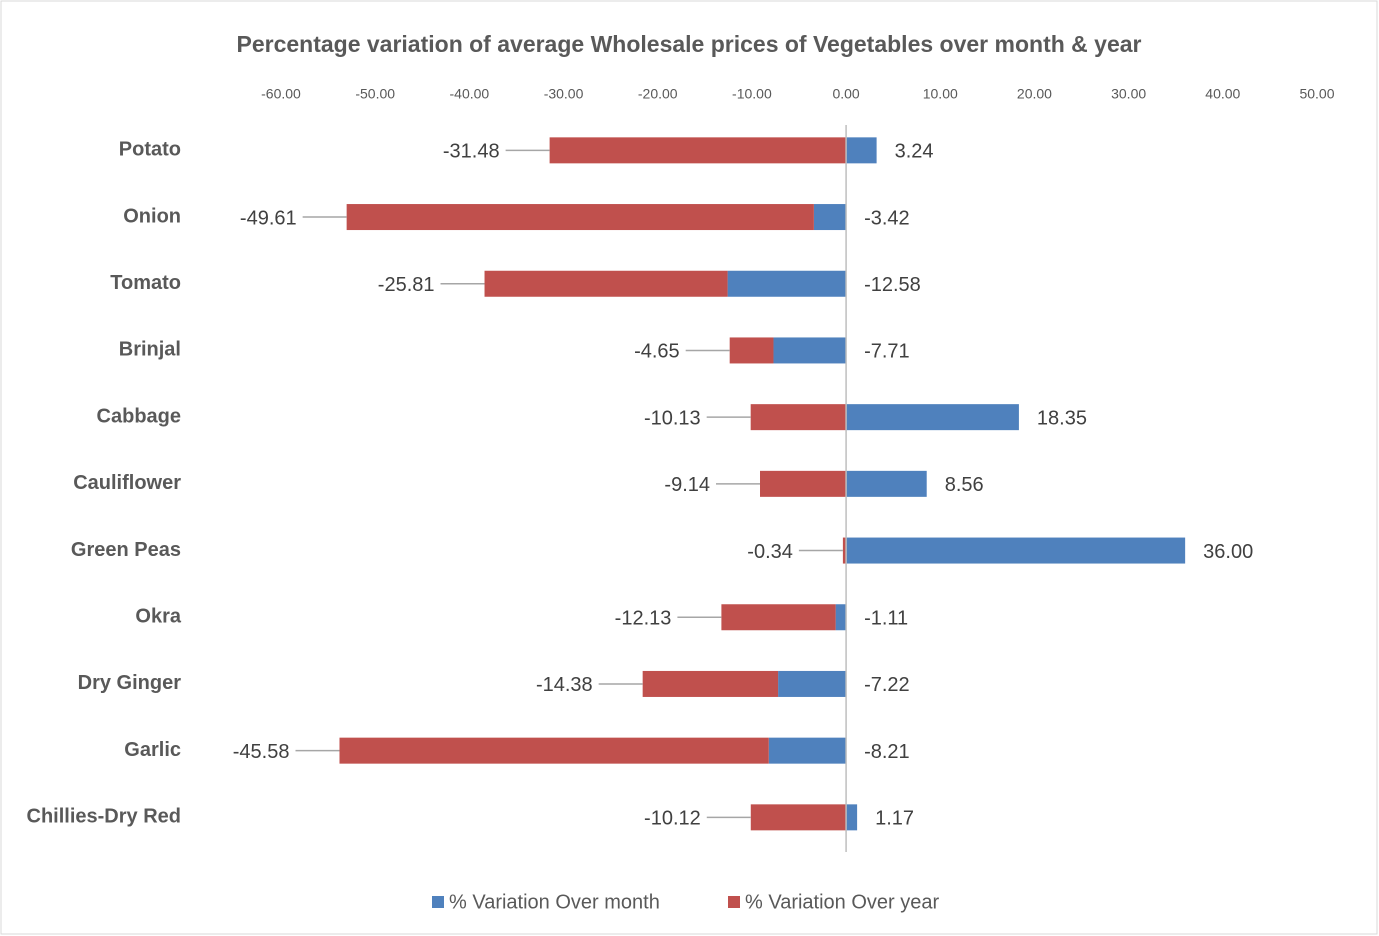 The image size is (1379, 936). Describe the element at coordinates (150, 150) in the screenshot. I see `category-label: Potato` at that location.